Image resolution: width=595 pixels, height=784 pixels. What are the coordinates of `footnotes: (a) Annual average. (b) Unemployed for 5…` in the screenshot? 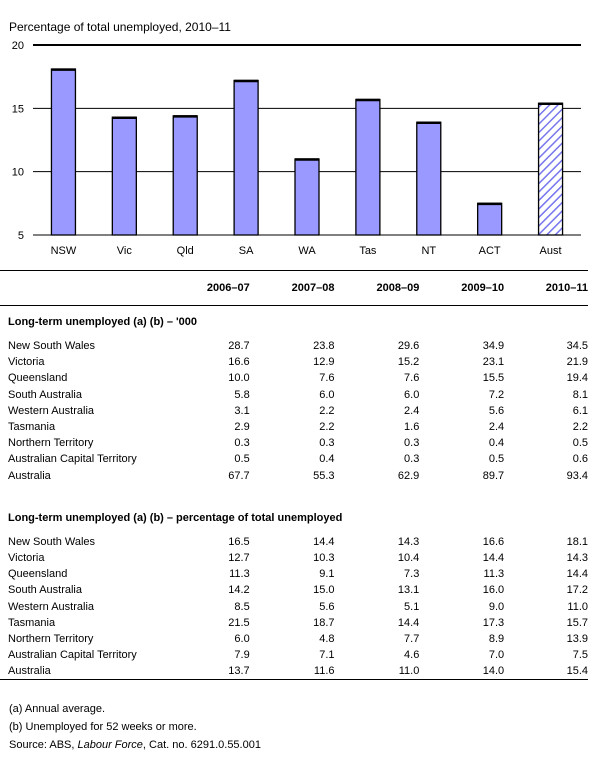 It's located at (135, 727).